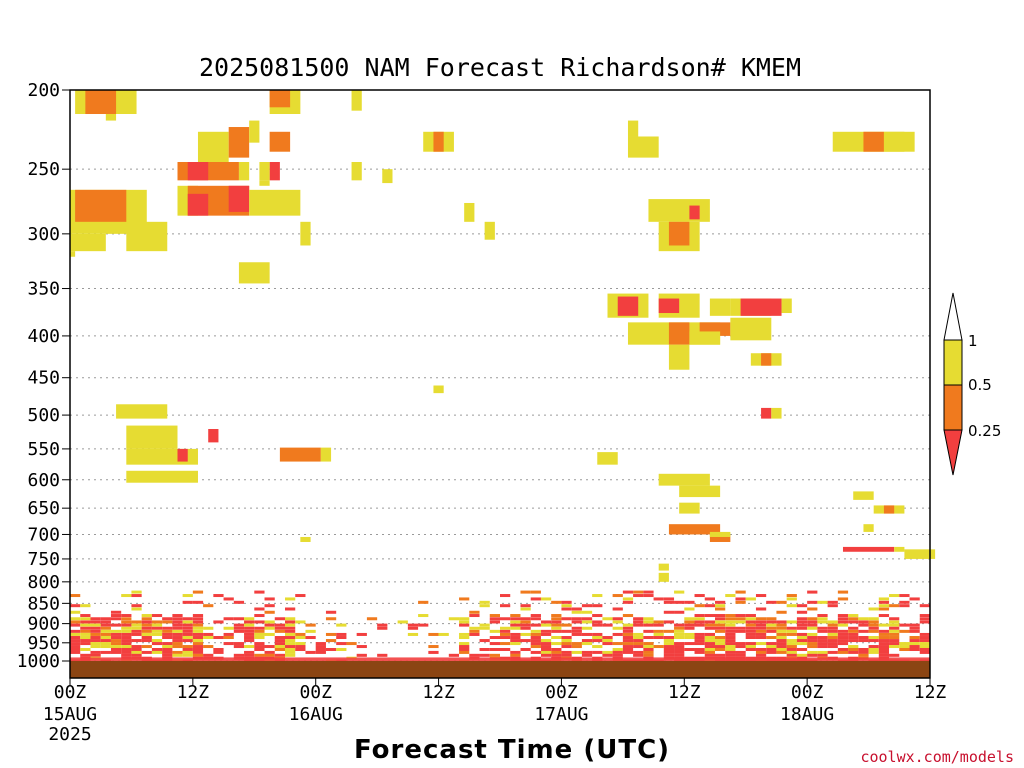  What do you see at coordinates (43, 508) in the screenshot?
I see `y-tick-label: 650` at bounding box center [43, 508].